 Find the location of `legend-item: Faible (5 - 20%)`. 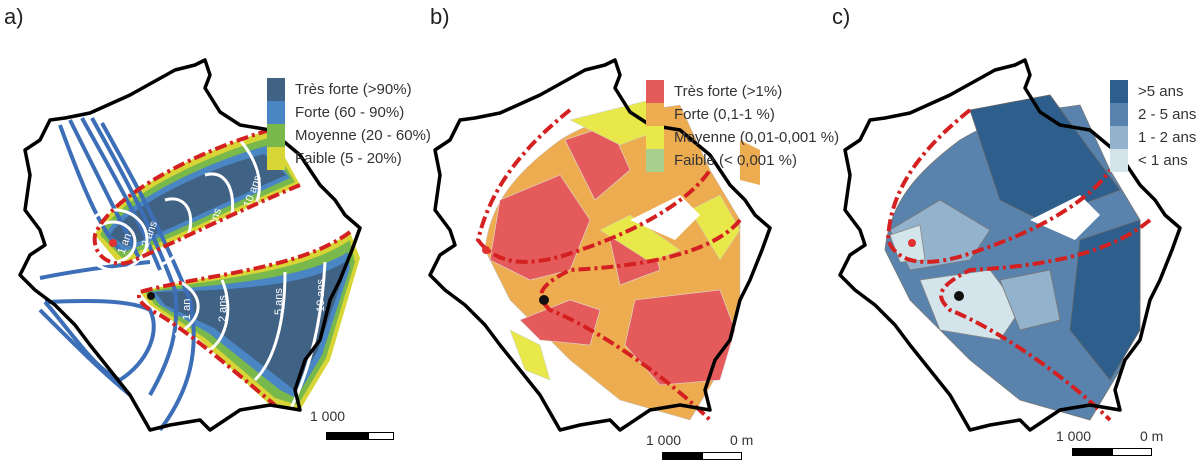

legend-item: Faible (5 - 20%) is located at coordinates (349, 158).